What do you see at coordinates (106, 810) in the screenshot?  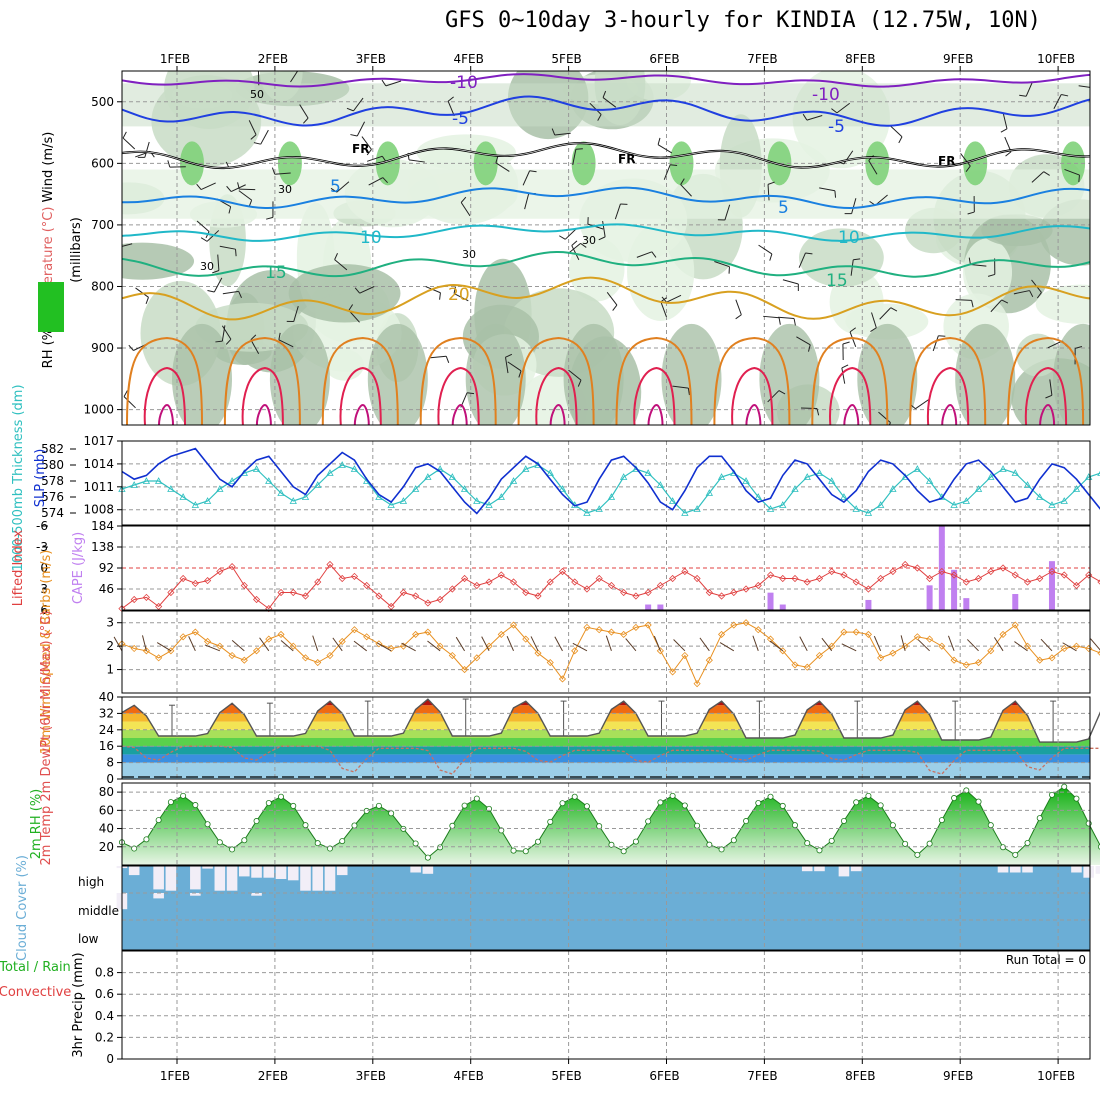 I see `y-tick-label: 60` at bounding box center [106, 810].